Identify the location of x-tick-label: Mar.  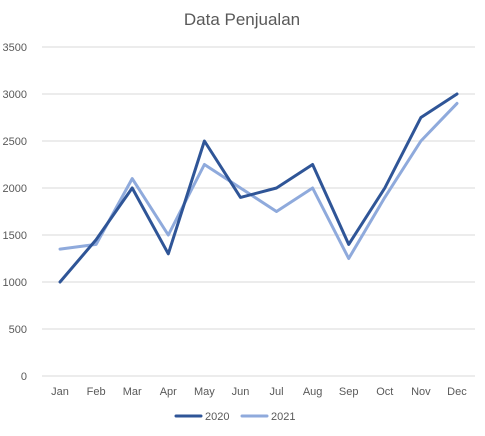
(132, 392).